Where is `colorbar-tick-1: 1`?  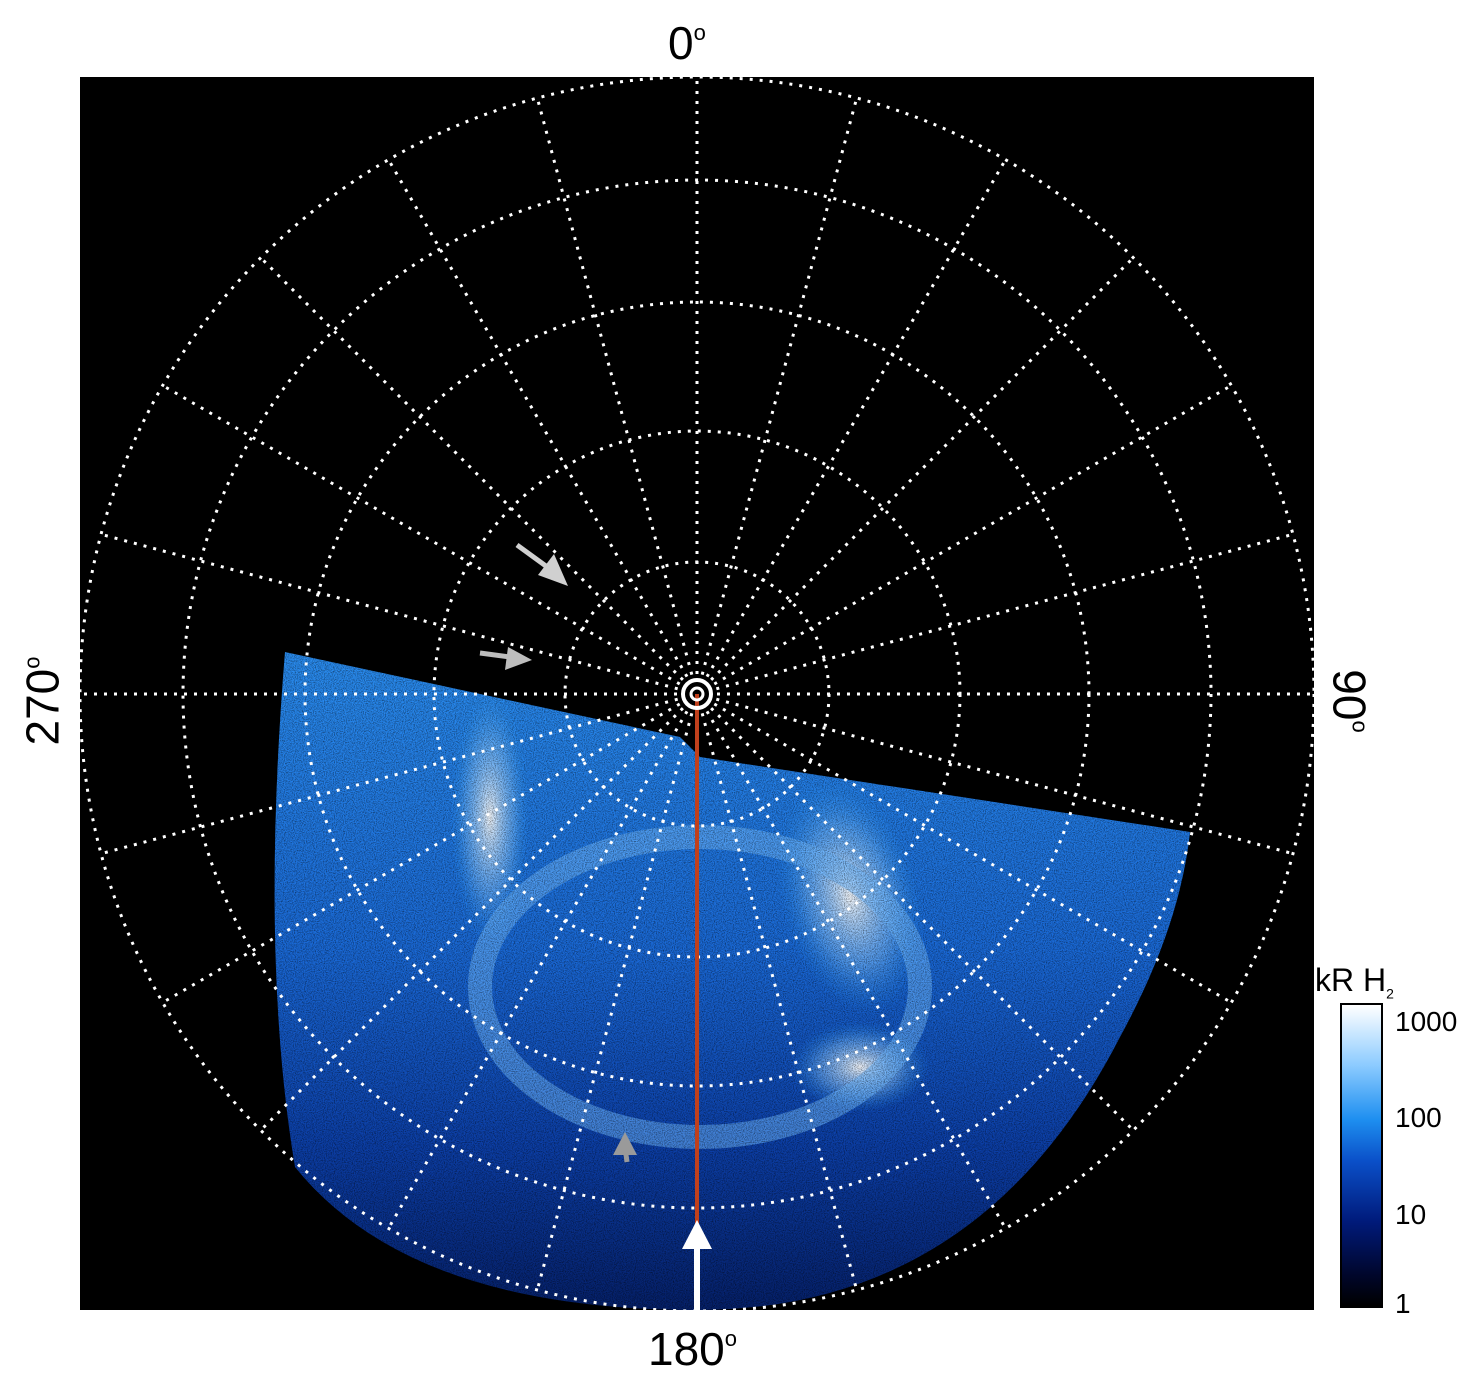
colorbar-tick-1: 1 is located at coordinates (1403, 1303).